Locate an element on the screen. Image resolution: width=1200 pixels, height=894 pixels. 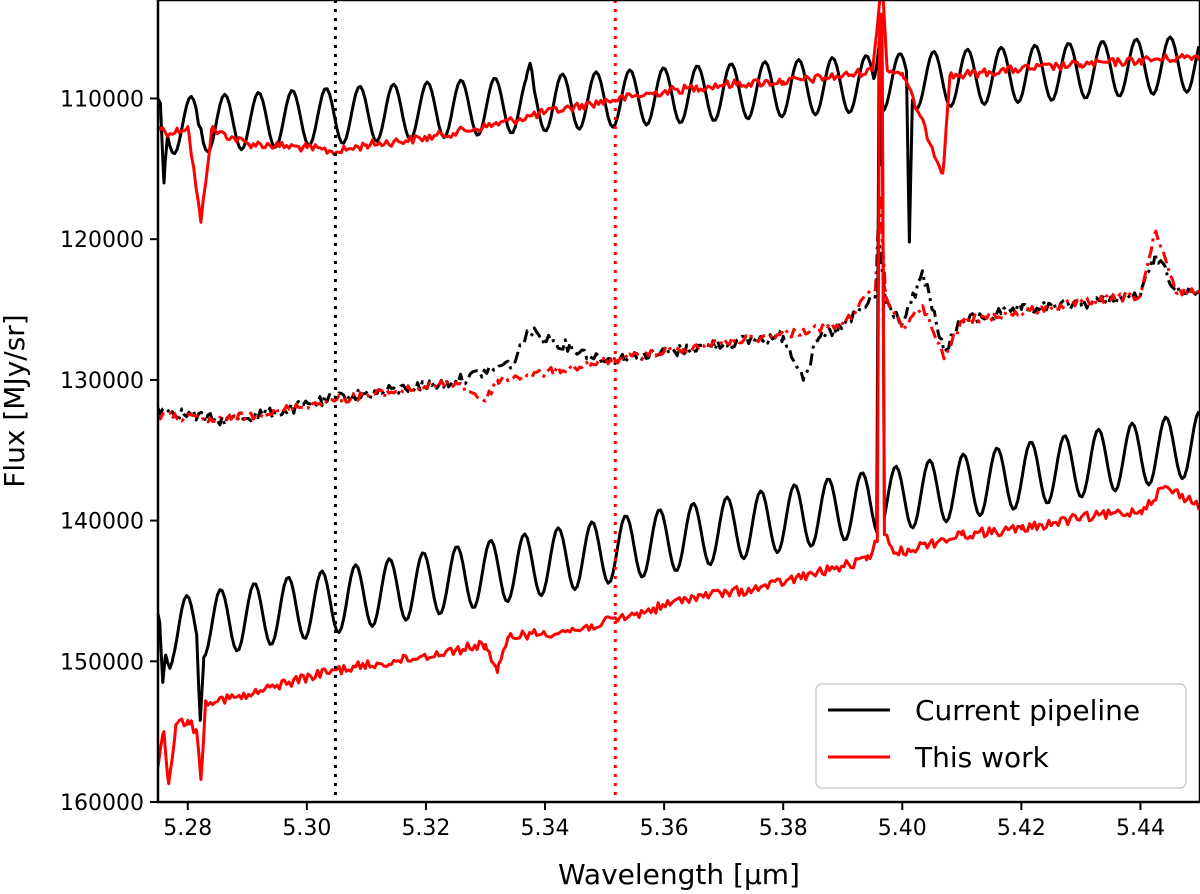
legend-box is located at coordinates (1001, 736).